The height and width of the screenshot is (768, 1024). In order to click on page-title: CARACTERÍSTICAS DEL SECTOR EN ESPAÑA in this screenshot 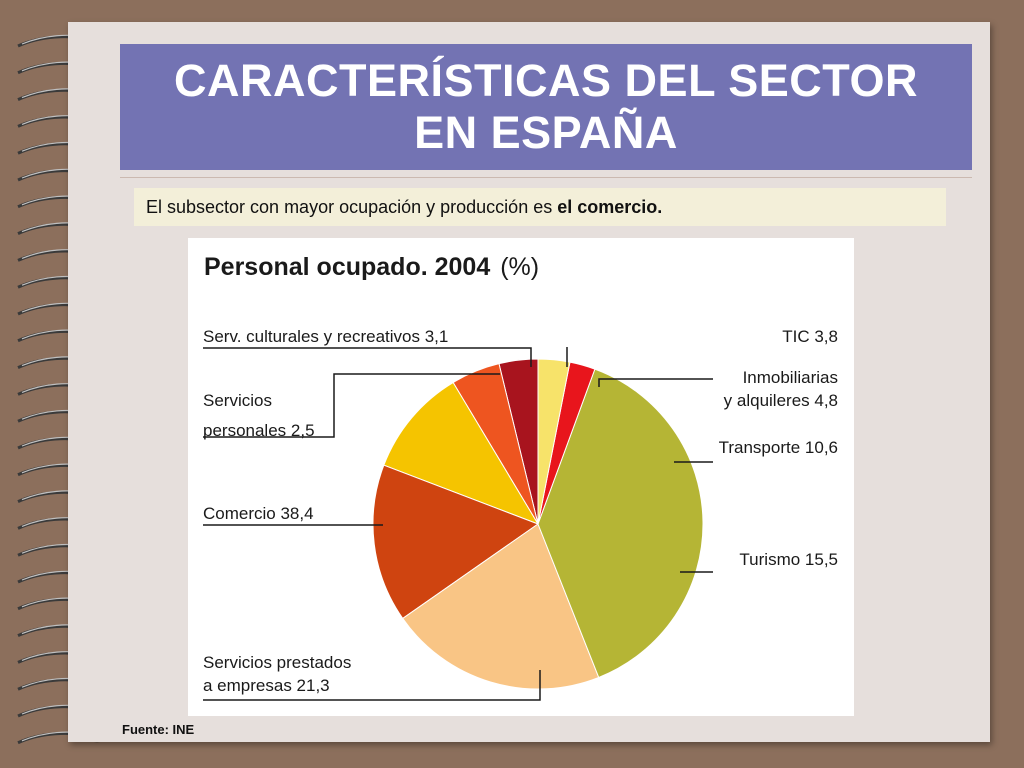, I will do `click(546, 107)`.